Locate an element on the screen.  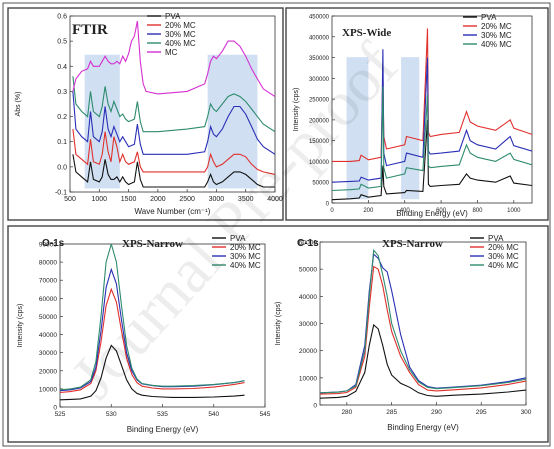
ftir-y-tick-label: 0.1 is located at coordinates (62, 142).